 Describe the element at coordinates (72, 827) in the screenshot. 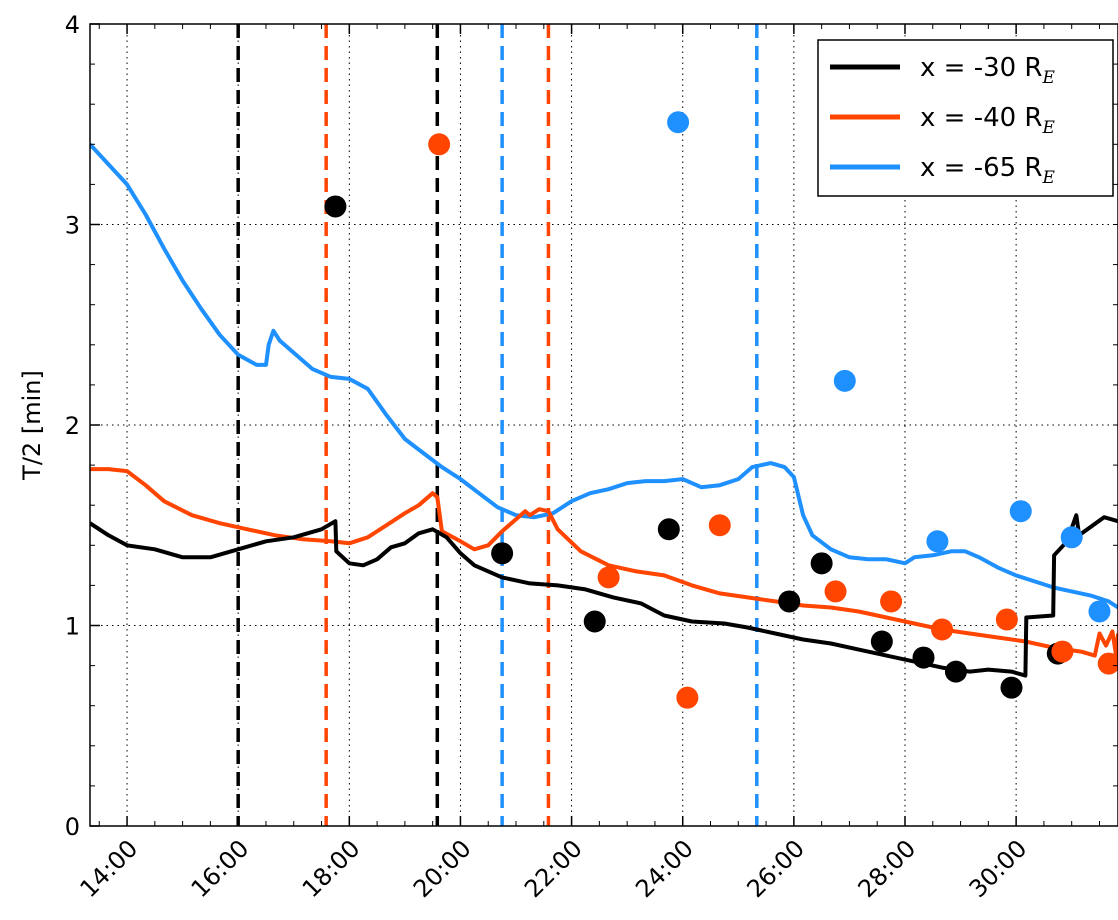

I see `y-tick-label: 0` at that location.